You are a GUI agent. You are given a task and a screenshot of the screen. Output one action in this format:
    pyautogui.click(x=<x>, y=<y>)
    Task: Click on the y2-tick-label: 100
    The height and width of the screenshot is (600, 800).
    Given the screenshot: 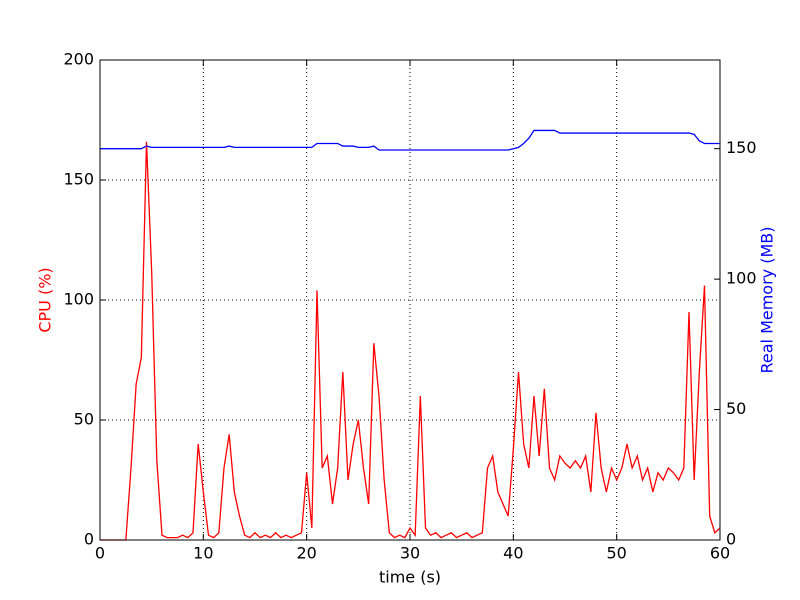 What is the action you would take?
    pyautogui.click(x=741, y=278)
    